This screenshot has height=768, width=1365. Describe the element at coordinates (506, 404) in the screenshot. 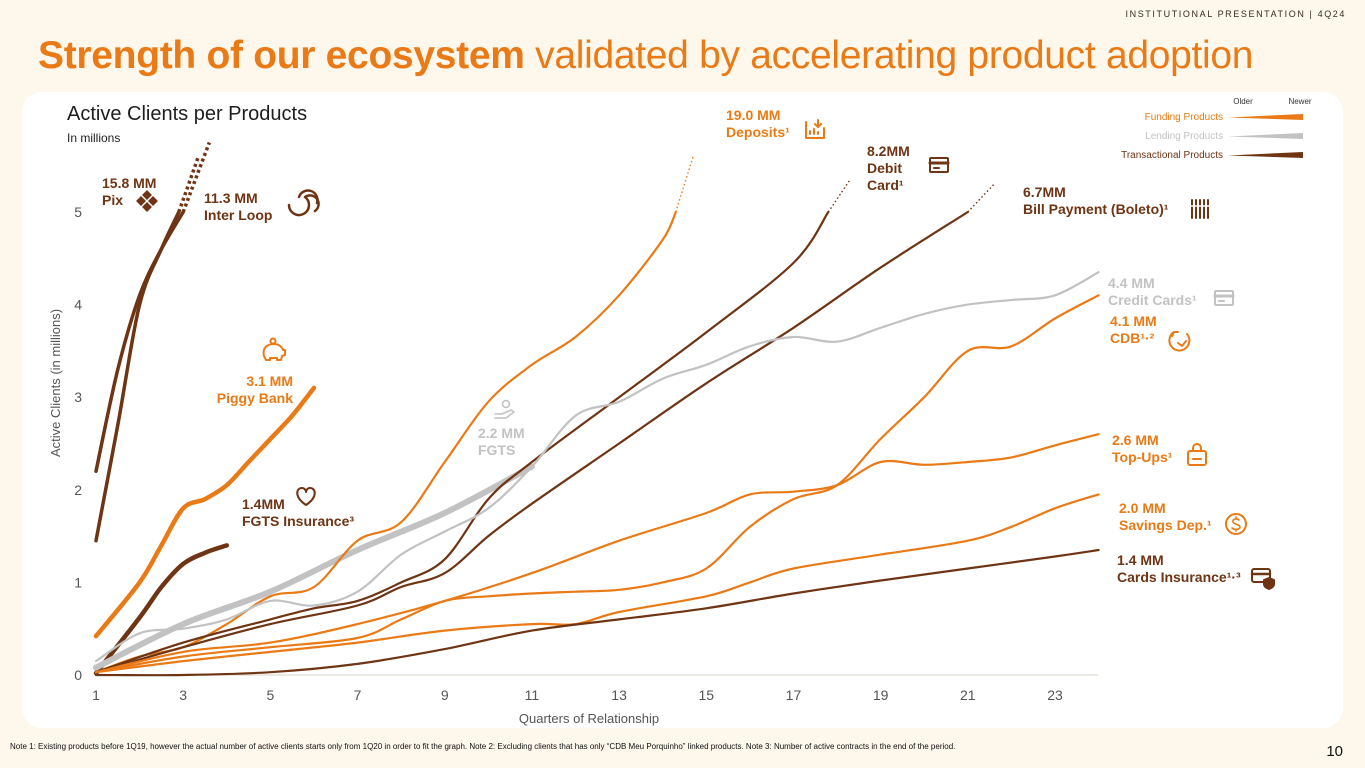

I see `hand-coin-icon-coin` at that location.